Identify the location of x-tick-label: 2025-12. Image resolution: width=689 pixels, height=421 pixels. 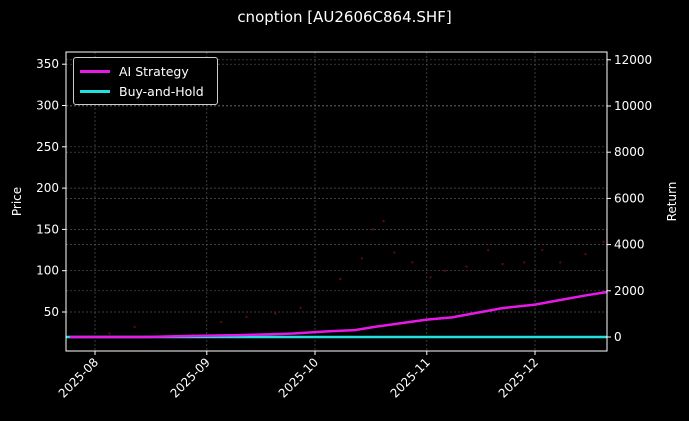
(518, 377).